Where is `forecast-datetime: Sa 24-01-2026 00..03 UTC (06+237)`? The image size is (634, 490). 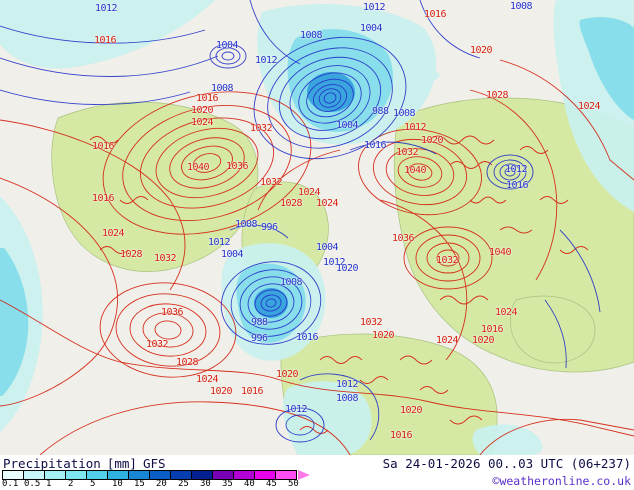
forecast-datetime: Sa 24-01-2026 00..03 UTC (06+237) is located at coordinates (506, 463).